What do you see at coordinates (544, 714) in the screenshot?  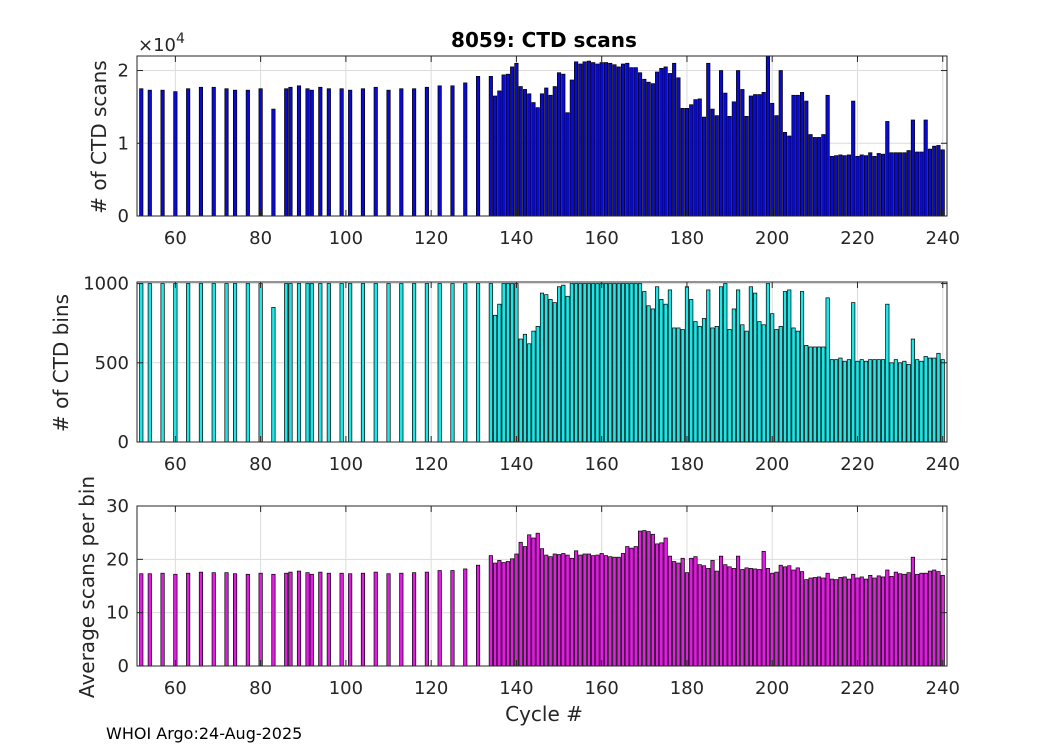 I see `x-axis-label: Cycle #` at bounding box center [544, 714].